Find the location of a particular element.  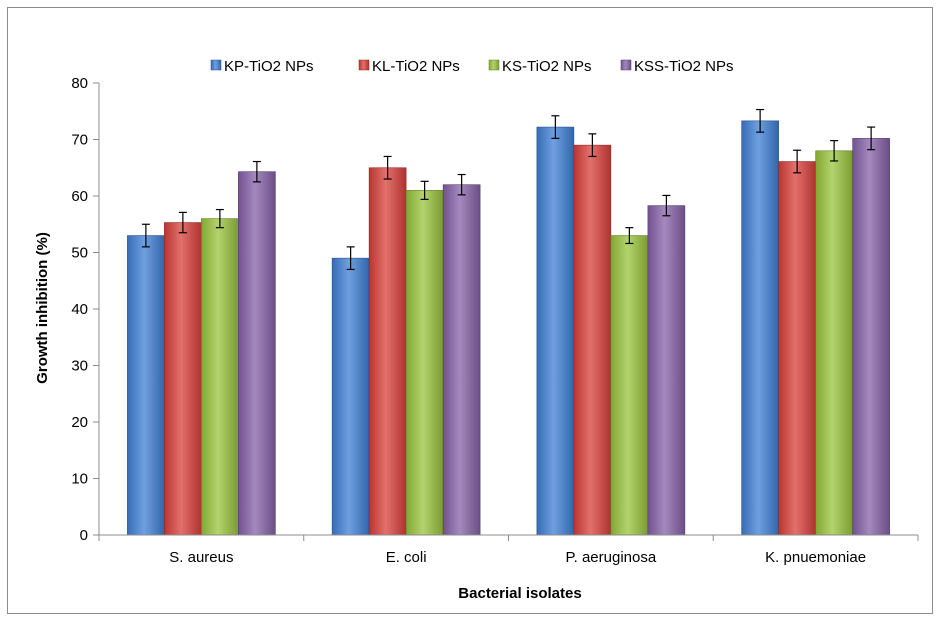

x-tick-label: K. pnuemoniae is located at coordinates (815, 557).